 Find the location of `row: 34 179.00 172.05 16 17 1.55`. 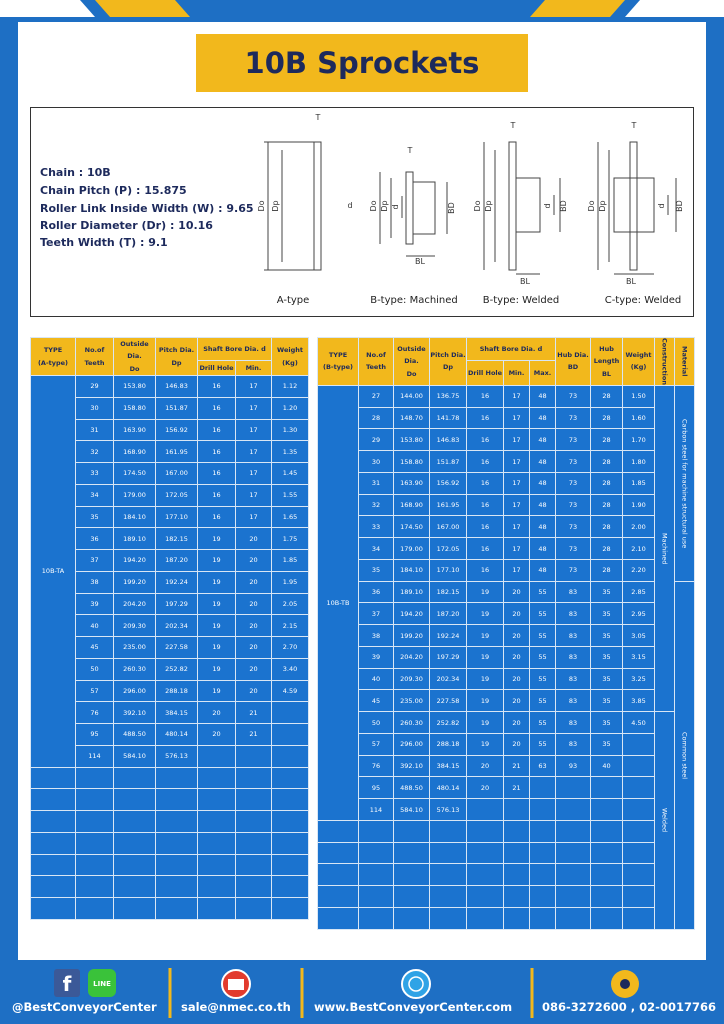

row: 34 179.00 172.05 16 17 1.55 is located at coordinates (170, 495).